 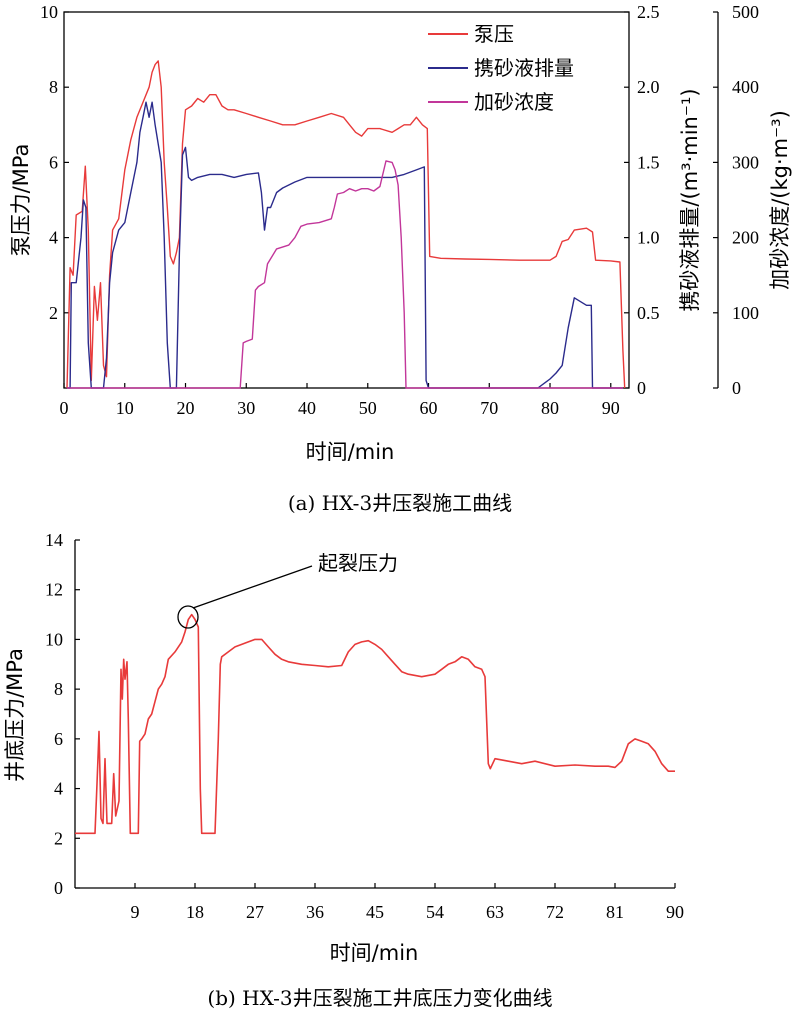 I want to click on chart-a-right-y-label: 携砂液排量/(m³·min⁻¹), so click(x=690, y=199).